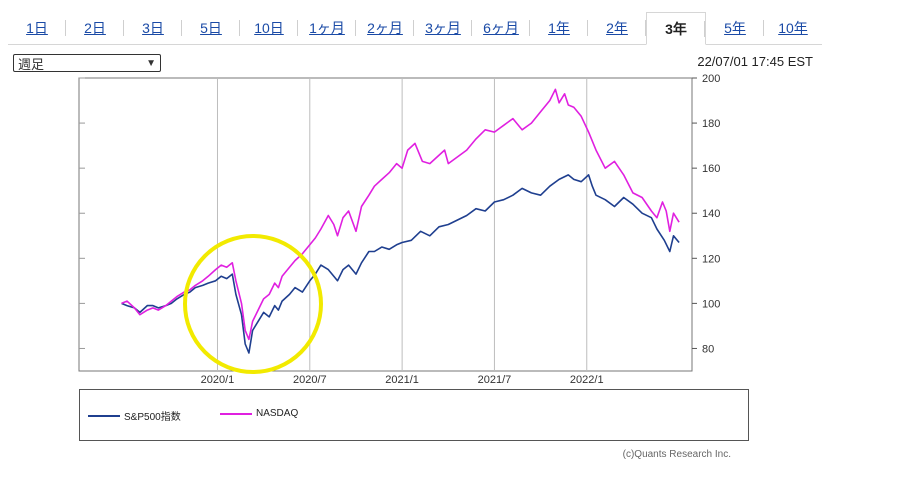 The width and height of the screenshot is (905, 503). Describe the element at coordinates (711, 79) in the screenshot. I see `y-tick-label: 200` at that location.